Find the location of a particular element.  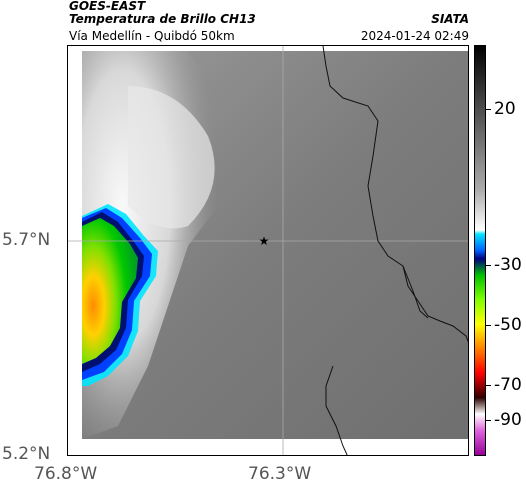

product-title: Temperatura de Brillo CH13 is located at coordinates (162, 19).